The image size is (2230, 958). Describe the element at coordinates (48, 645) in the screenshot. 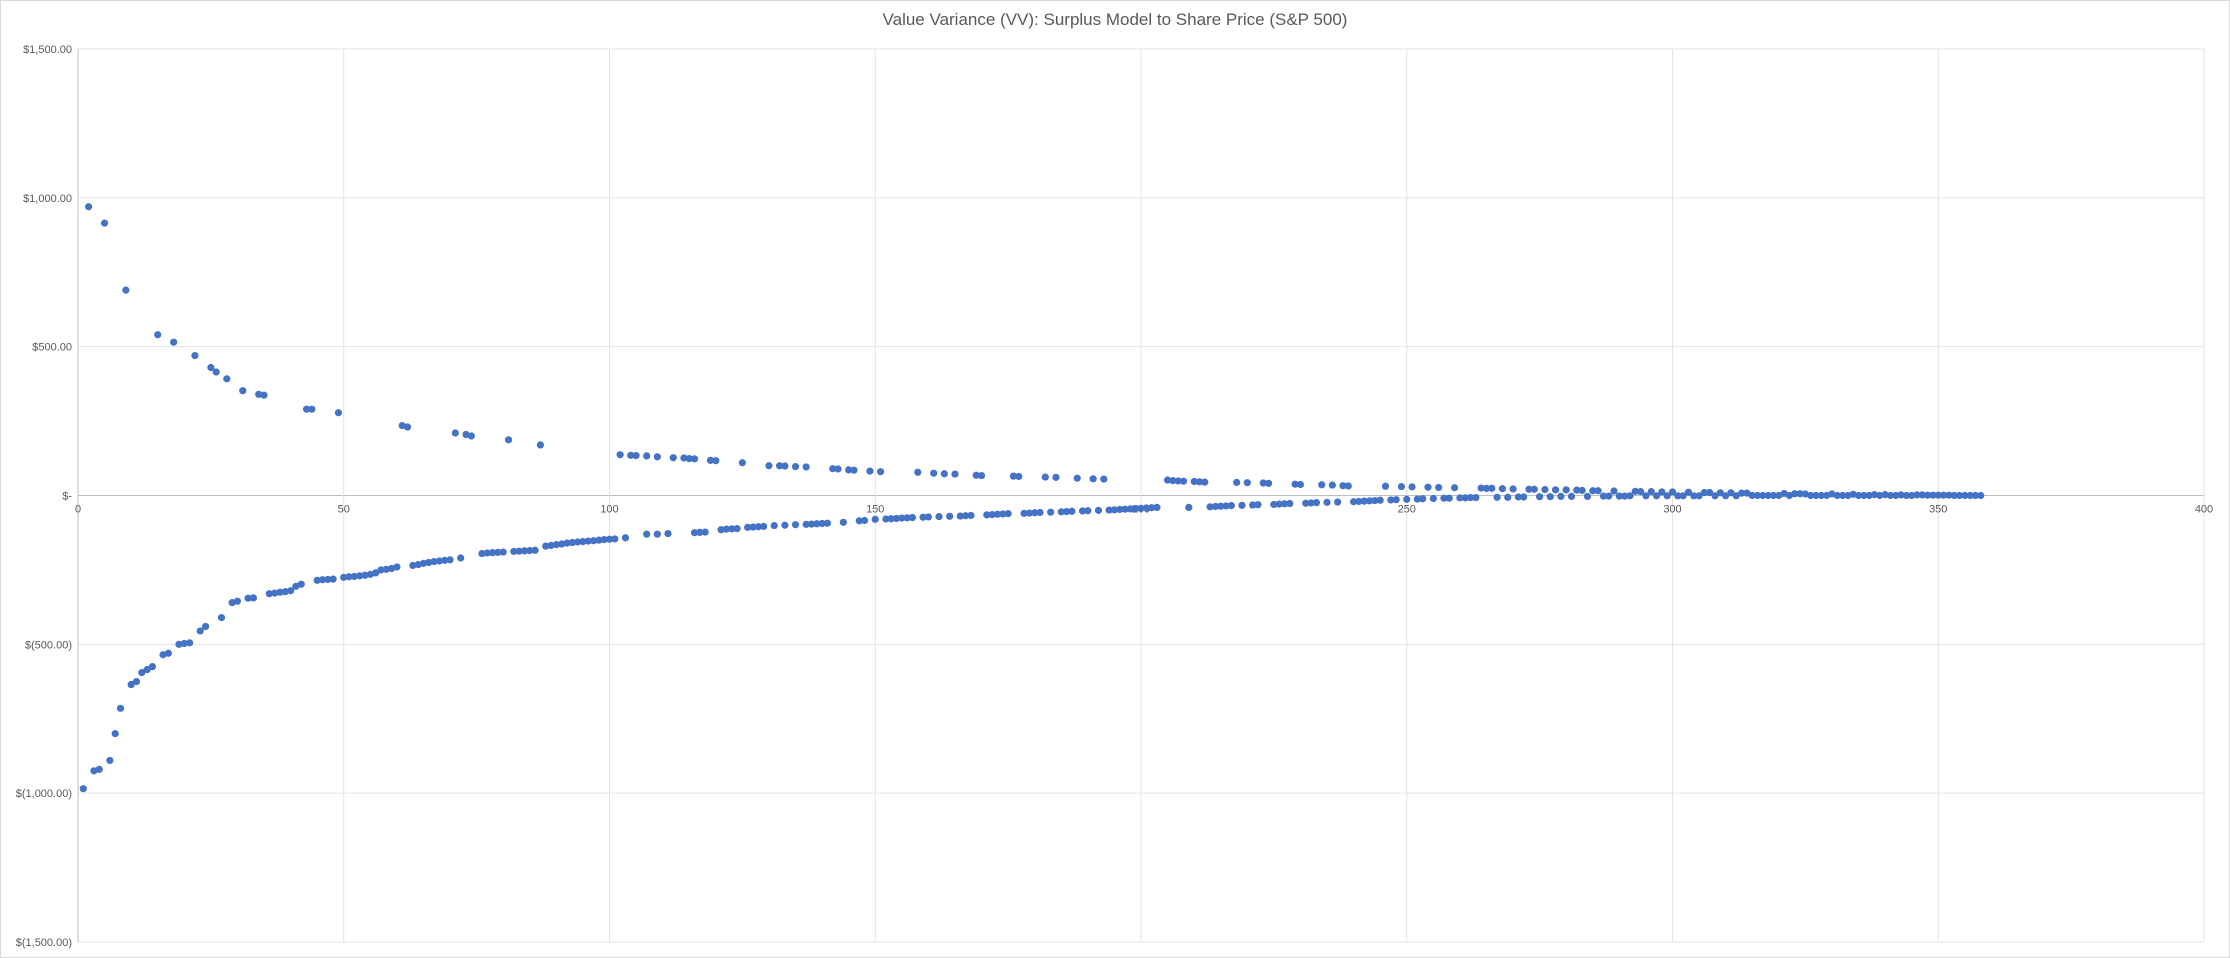

I see `y-tick-label: $(500.00)` at that location.